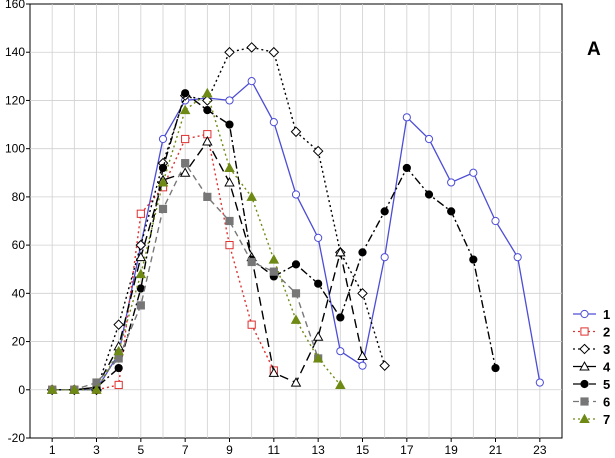 This screenshot has width=615, height=458. I want to click on x-tick-label: 5, so click(140, 450).